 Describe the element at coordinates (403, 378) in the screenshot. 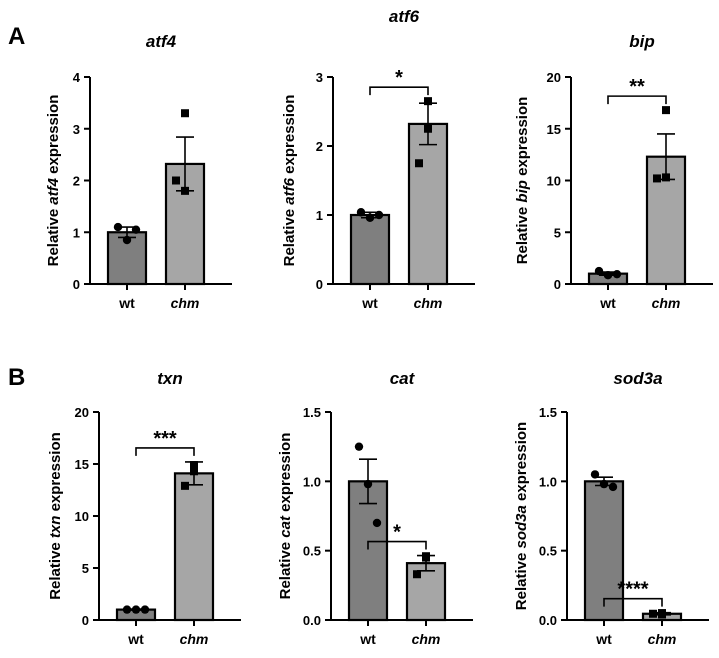

I see `chart-title: cat` at that location.